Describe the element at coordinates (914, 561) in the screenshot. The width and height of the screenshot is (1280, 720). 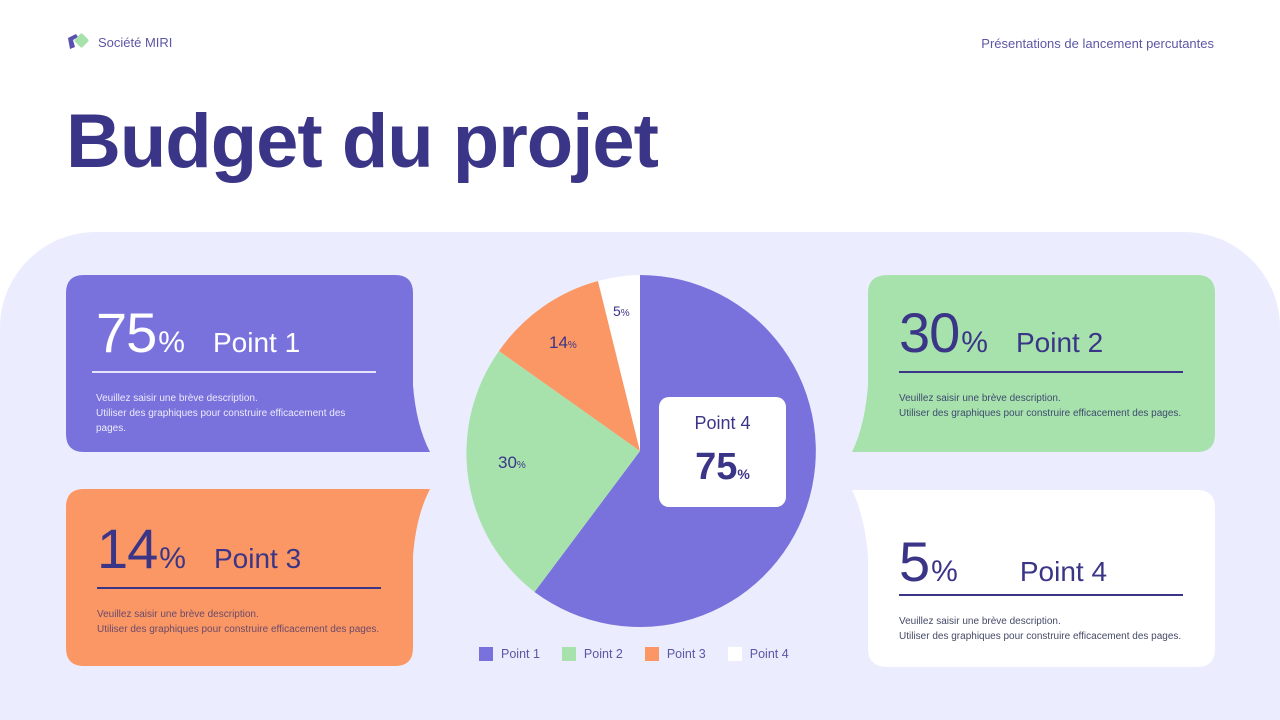
I see `card-value: 5` at that location.